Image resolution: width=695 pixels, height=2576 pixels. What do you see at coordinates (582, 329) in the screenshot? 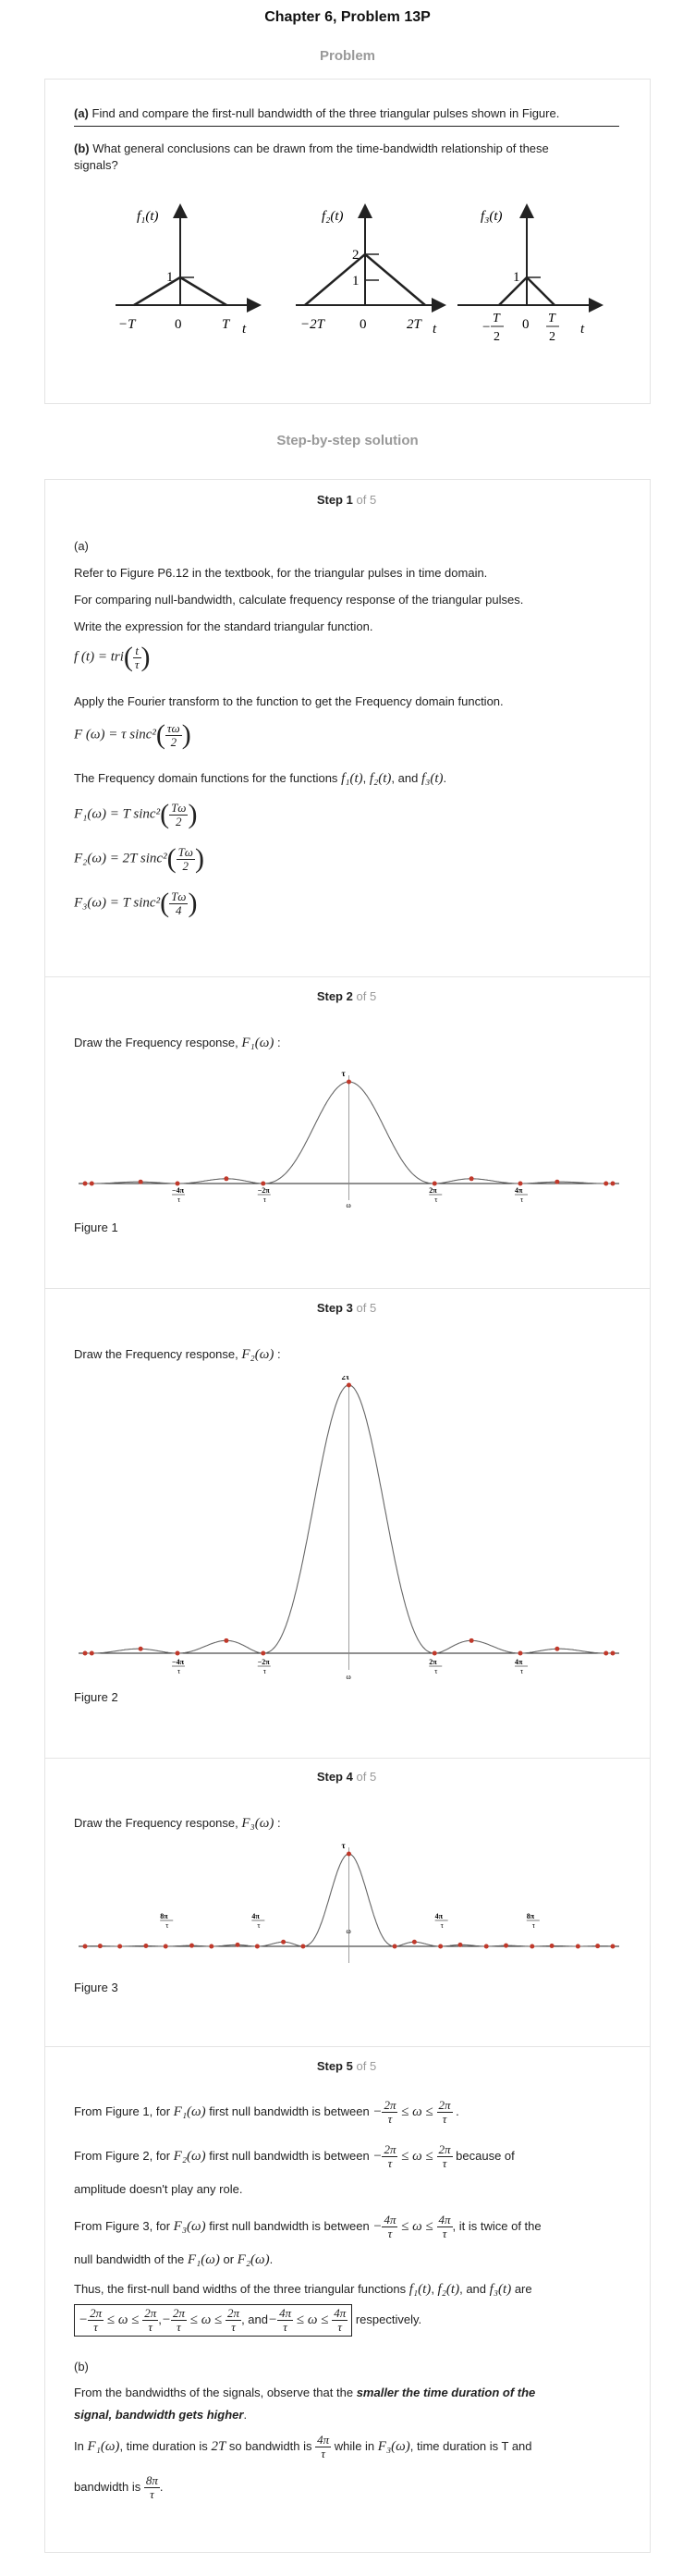
I see `f3-axis: t` at bounding box center [582, 329].